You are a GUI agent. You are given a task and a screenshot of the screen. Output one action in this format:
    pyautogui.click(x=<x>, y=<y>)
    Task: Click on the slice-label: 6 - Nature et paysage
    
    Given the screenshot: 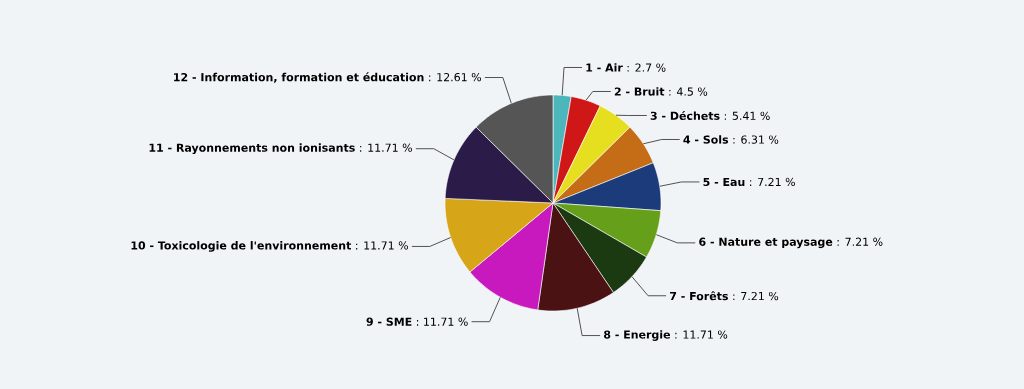 What is the action you would take?
    pyautogui.click(x=766, y=243)
    